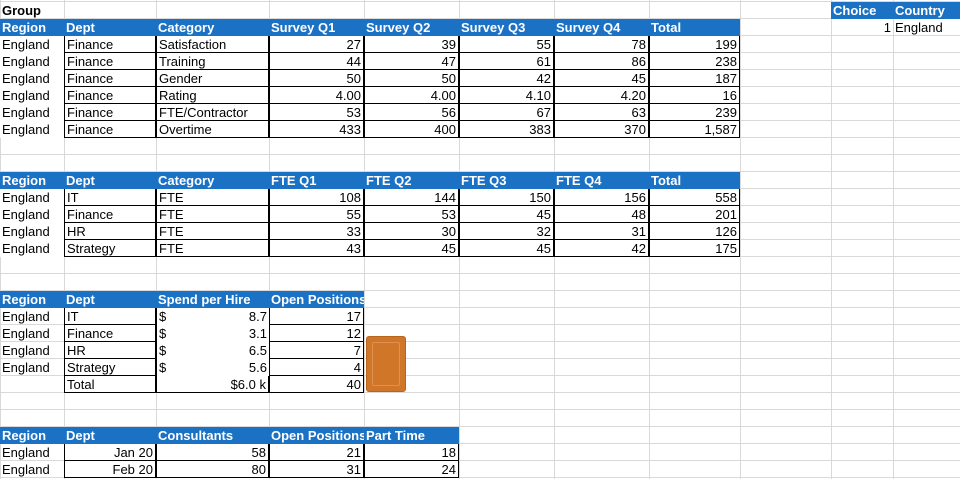 The image size is (960, 479). I want to click on spend-value-cell: 3.1, so click(257, 333).